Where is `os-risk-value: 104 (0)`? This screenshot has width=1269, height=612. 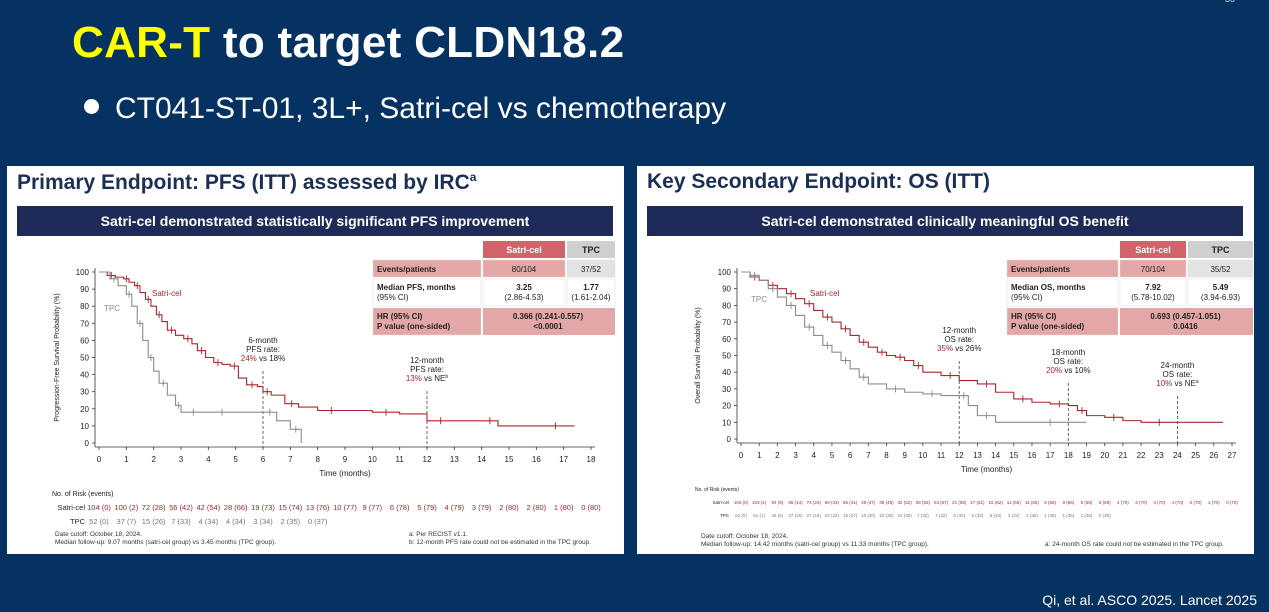 os-risk-value: 104 (0) is located at coordinates (741, 502).